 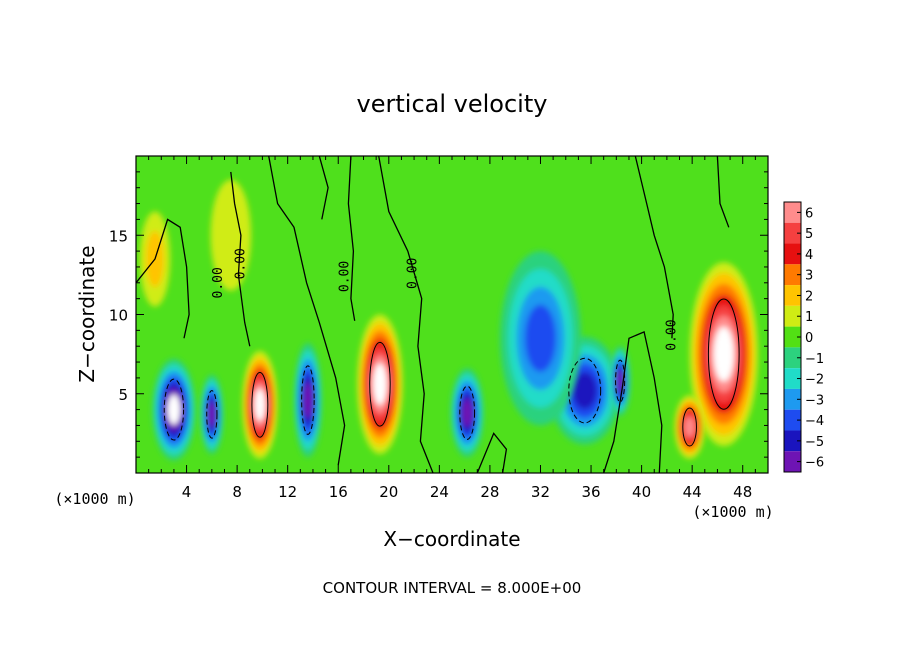 I want to click on x-tick-label: 16, so click(x=338, y=492).